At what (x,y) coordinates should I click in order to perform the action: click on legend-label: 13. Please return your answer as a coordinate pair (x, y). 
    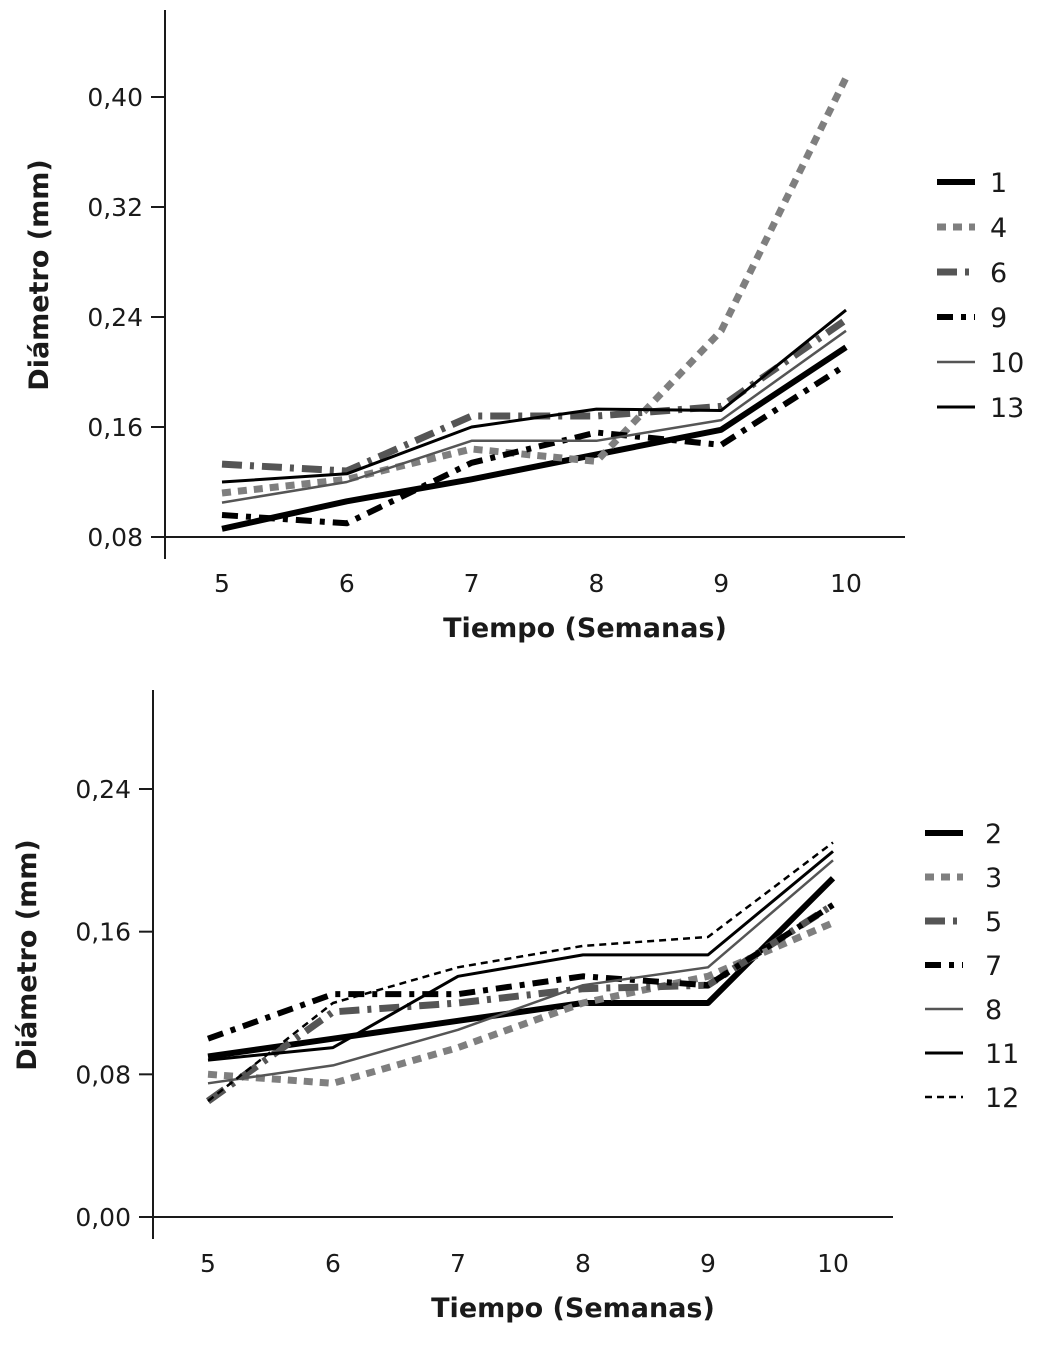
    Looking at the image, I should click on (1007, 408).